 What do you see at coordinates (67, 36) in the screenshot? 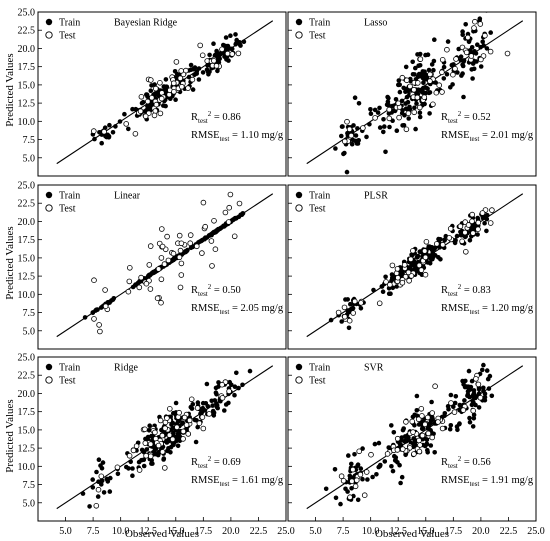
I see `legend-test-label: Test` at bounding box center [67, 36].